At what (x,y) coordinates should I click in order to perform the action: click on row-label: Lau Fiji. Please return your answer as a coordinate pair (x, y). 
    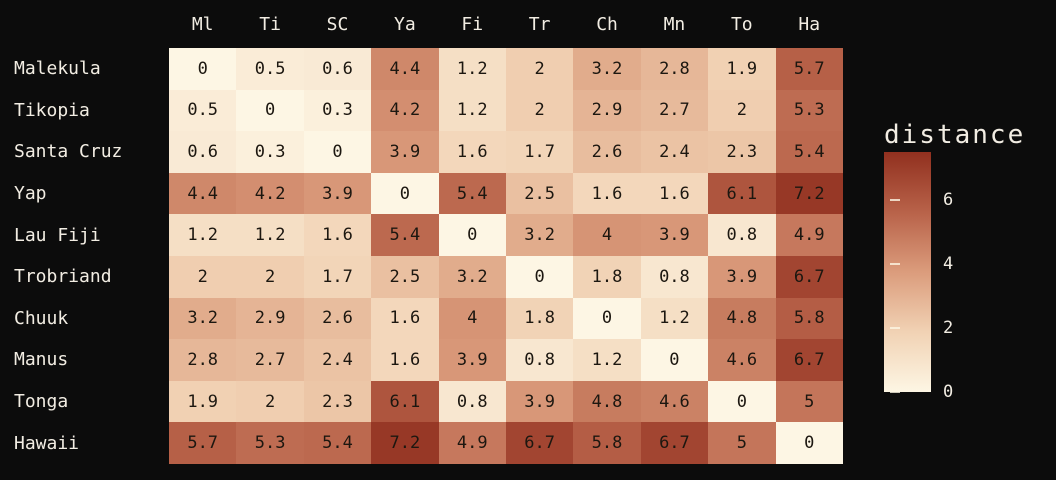
    Looking at the image, I should click on (57, 235).